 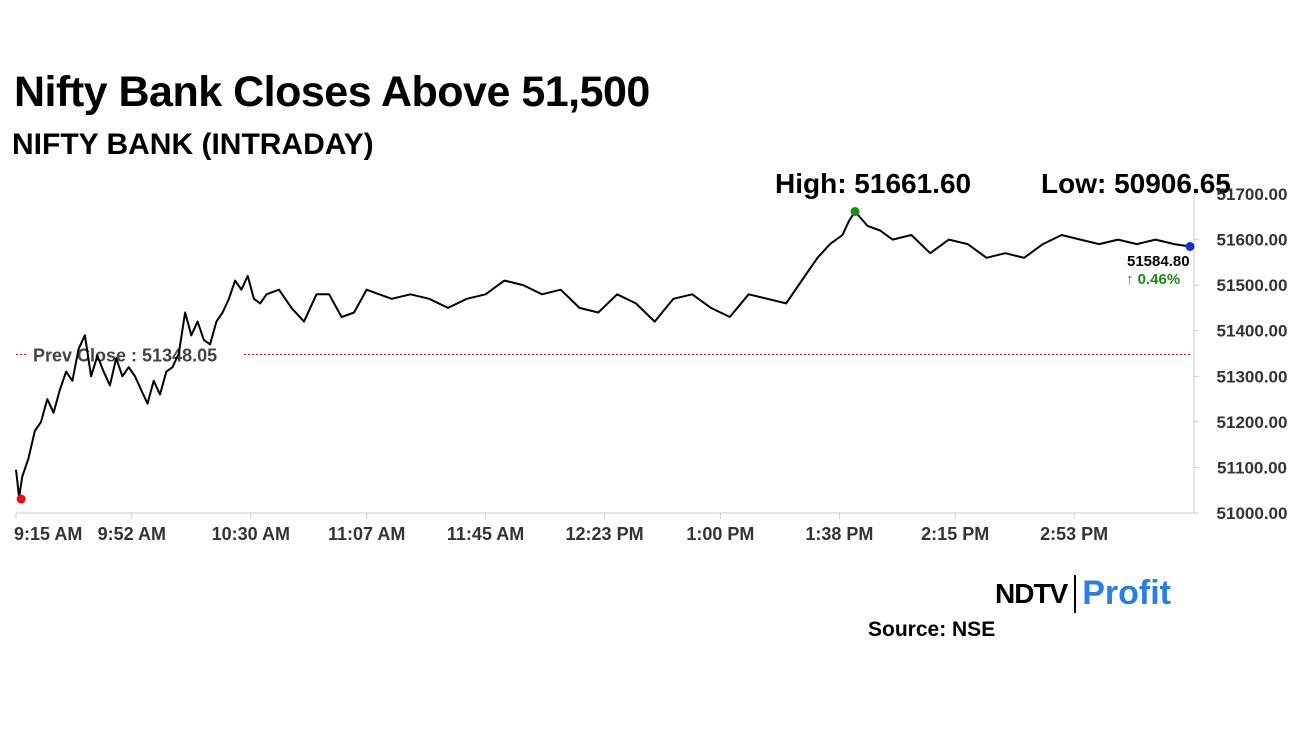 I want to click on low-point-marker, so click(x=21, y=499).